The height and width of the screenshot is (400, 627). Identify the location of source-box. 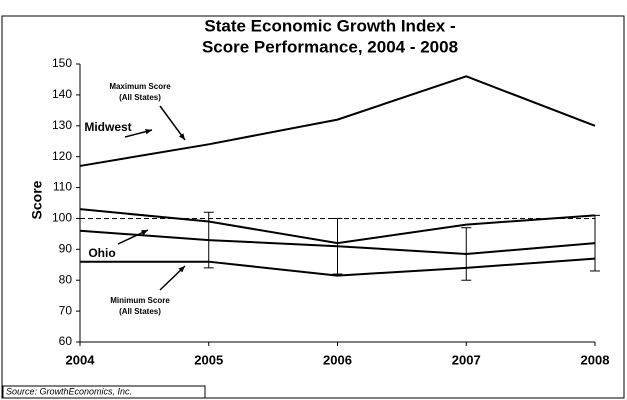
(104, 392).